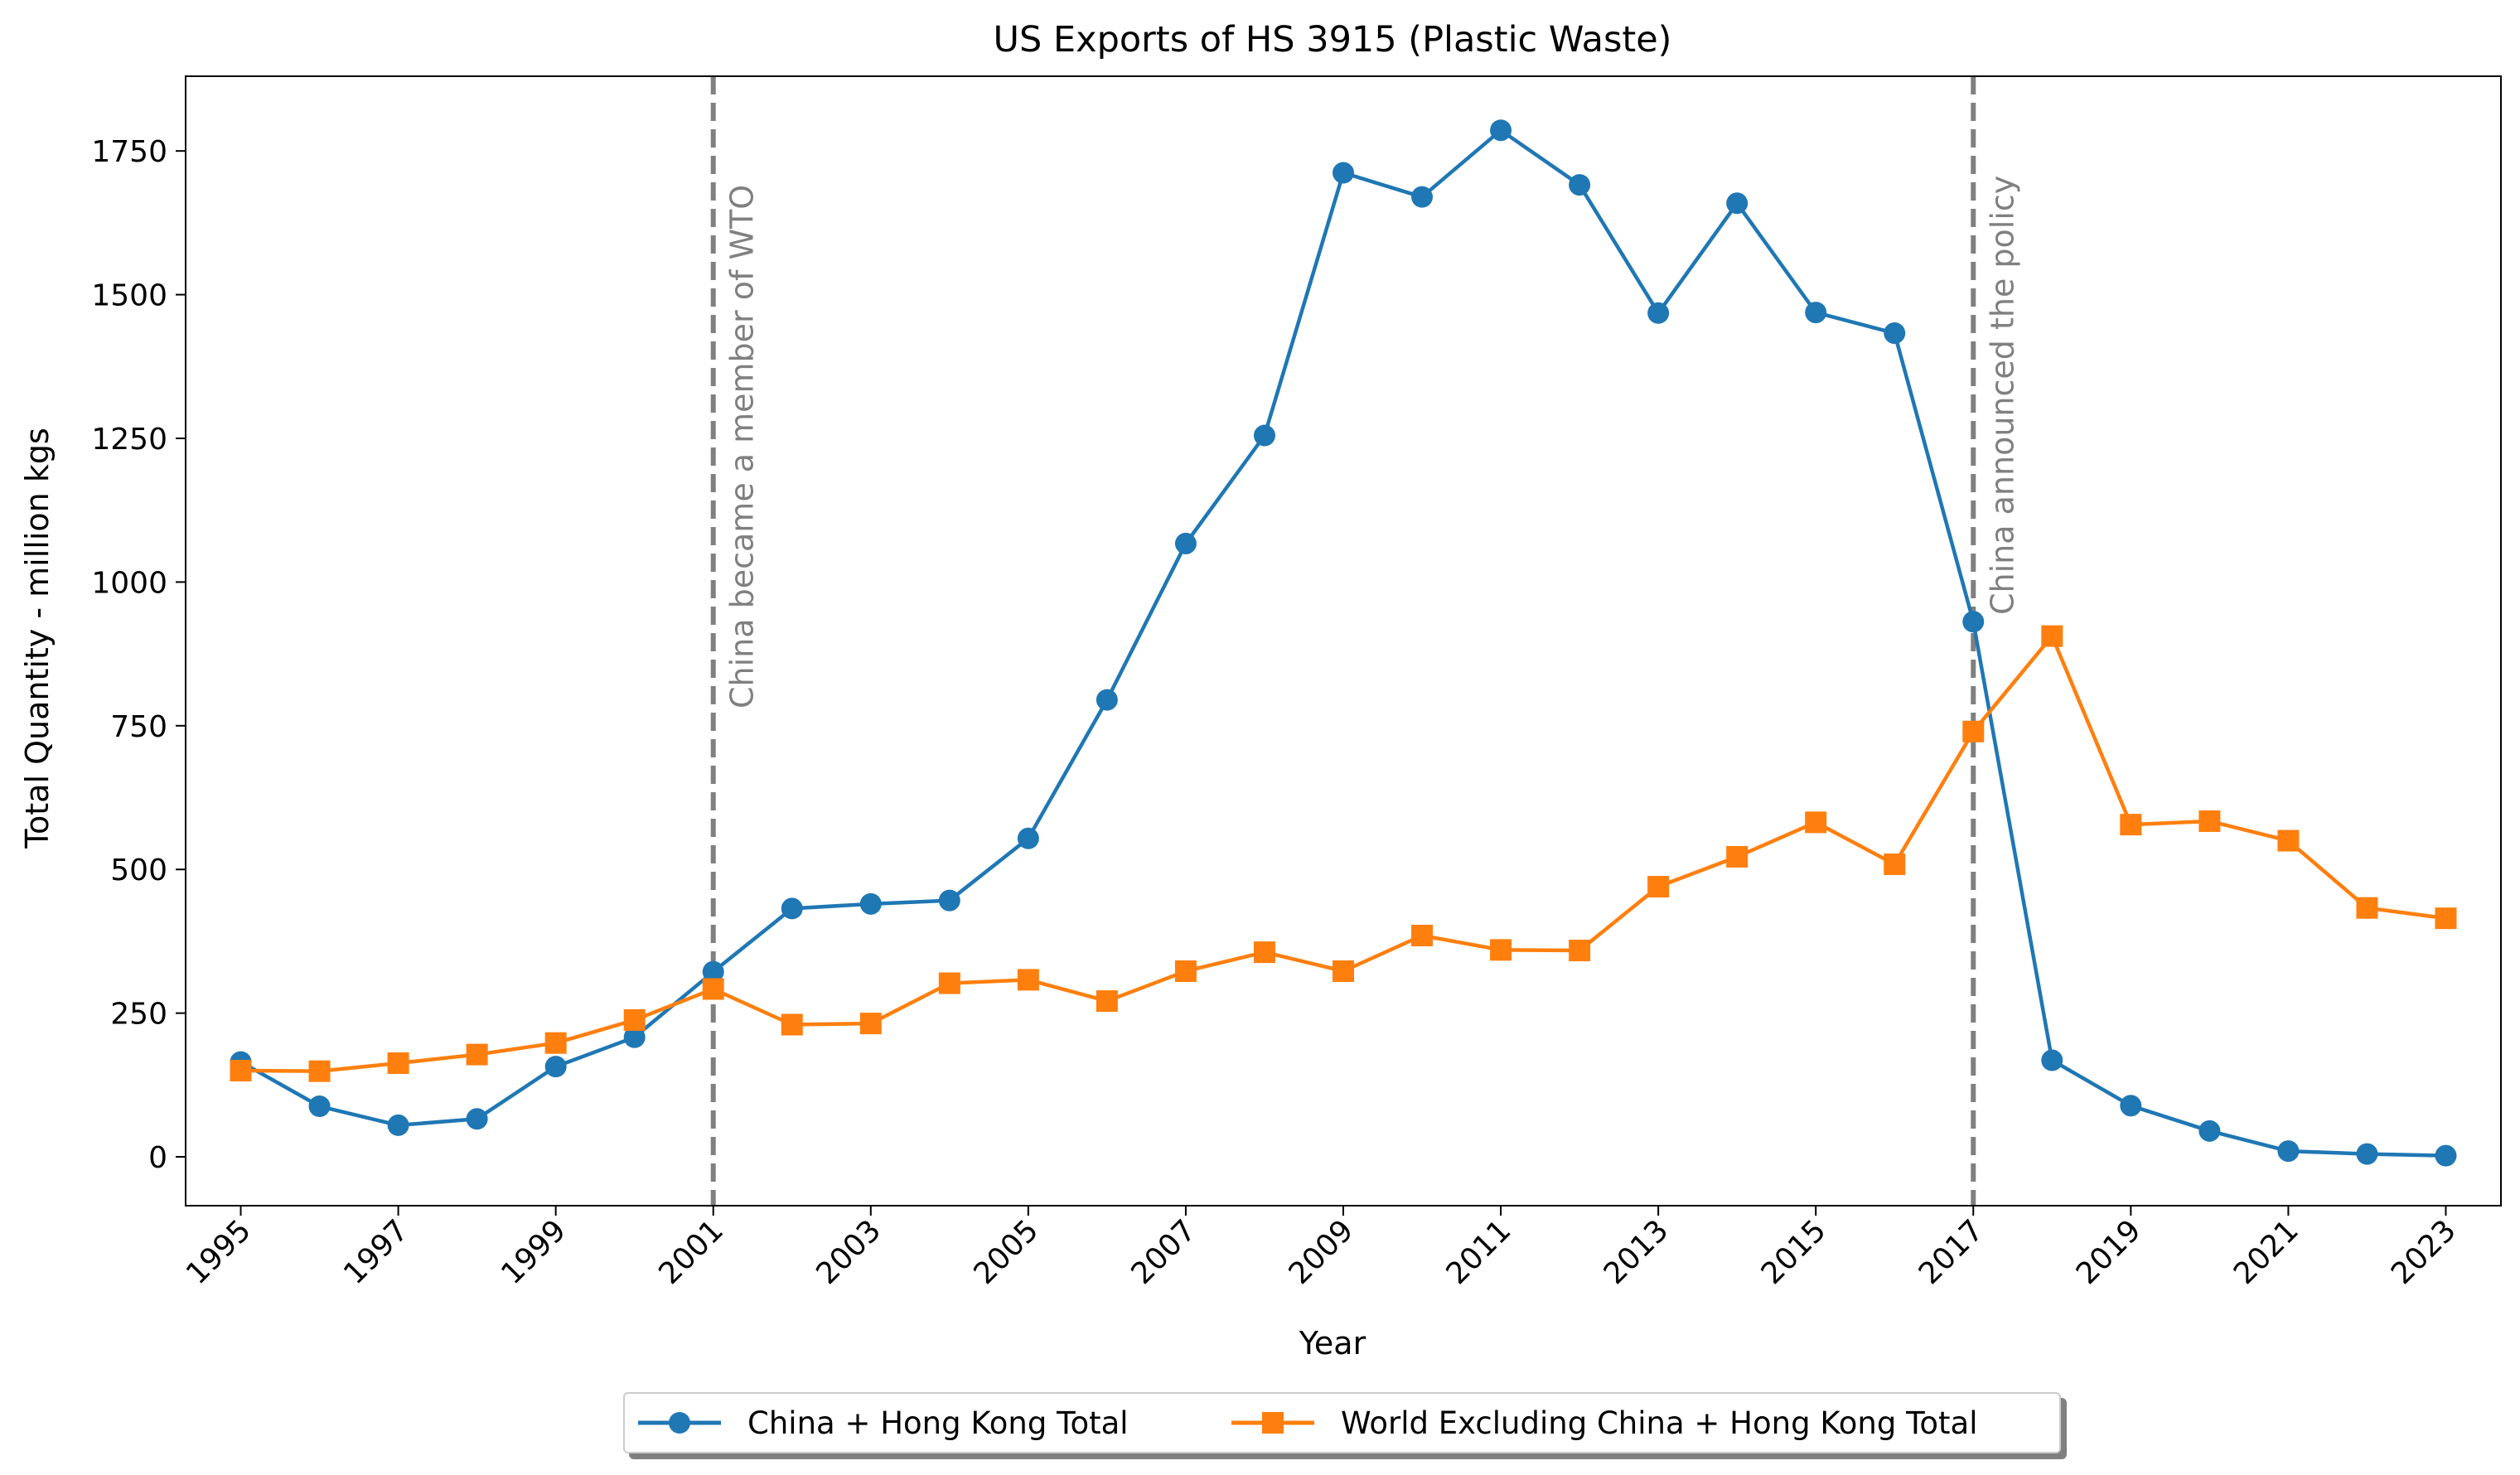  What do you see at coordinates (870, 903) in the screenshot?
I see `point-china-hk-2003` at bounding box center [870, 903].